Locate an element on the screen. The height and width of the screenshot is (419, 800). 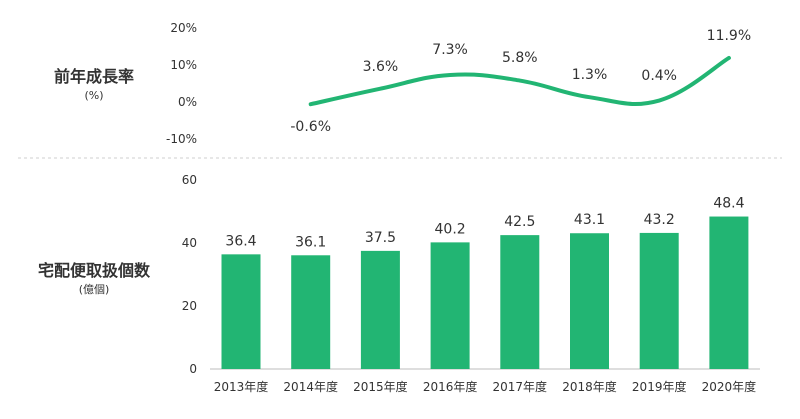
volume-data-label: 36.1 is located at coordinates (310, 242).